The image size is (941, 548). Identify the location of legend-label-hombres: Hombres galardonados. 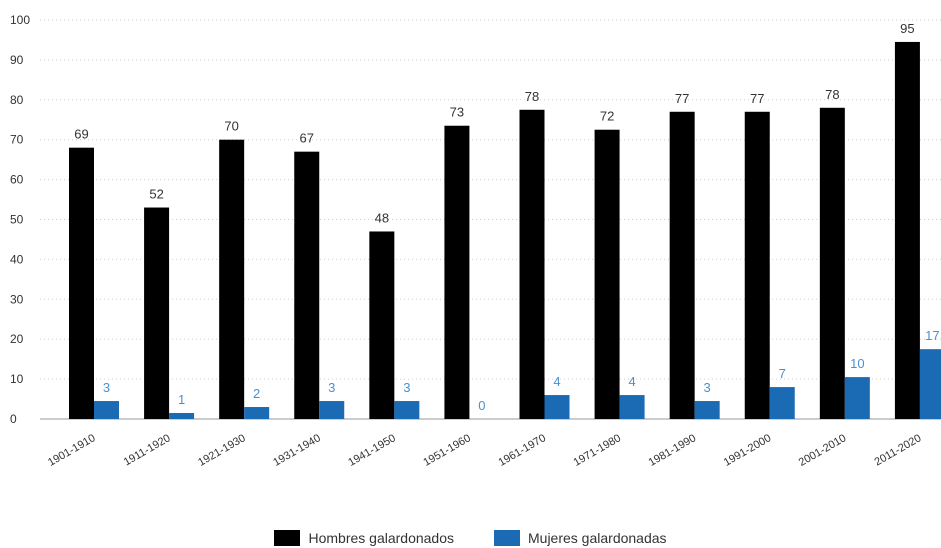
(381, 538).